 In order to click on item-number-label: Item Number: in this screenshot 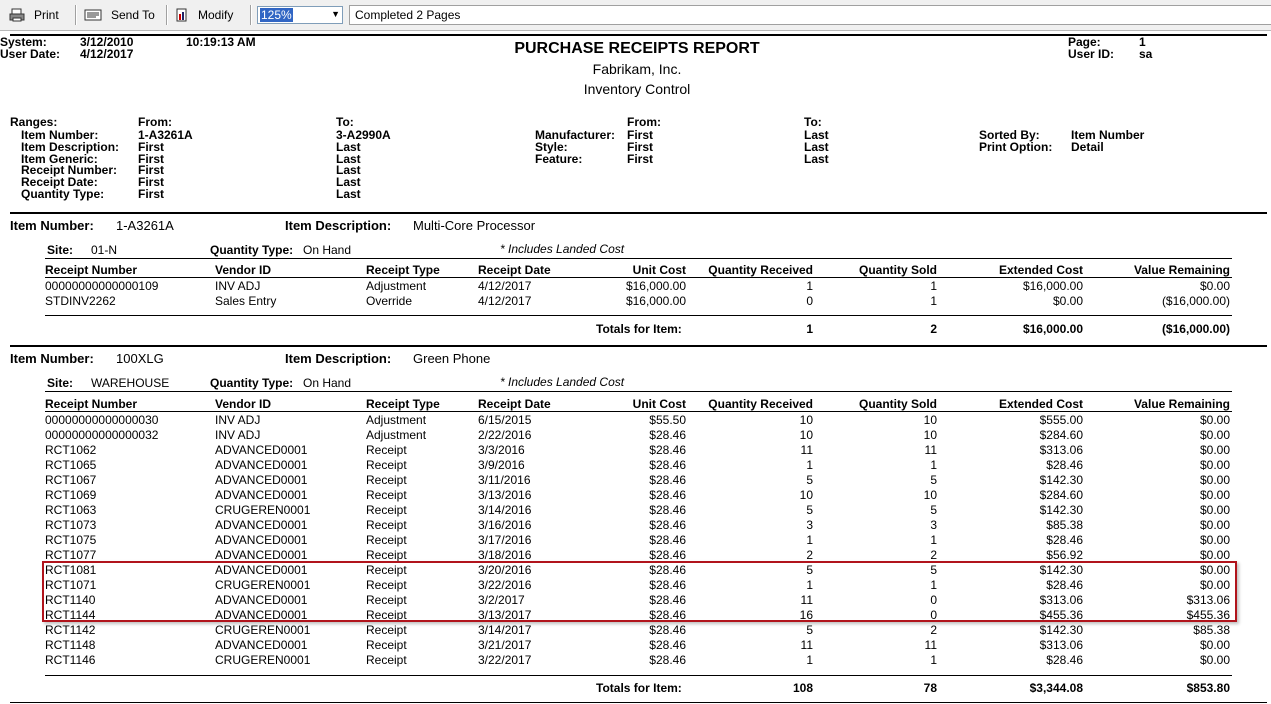, I will do `click(52, 225)`.